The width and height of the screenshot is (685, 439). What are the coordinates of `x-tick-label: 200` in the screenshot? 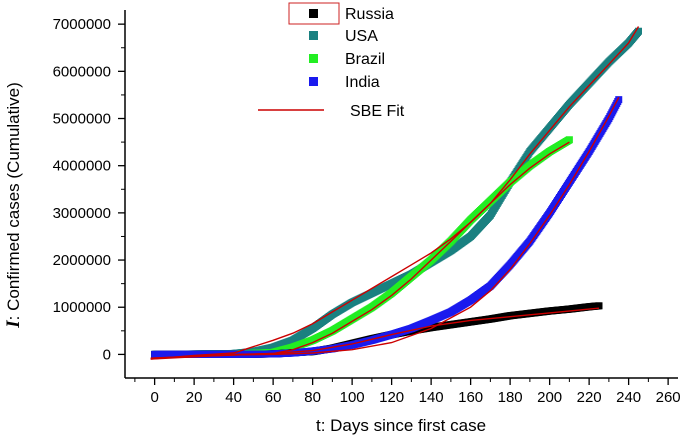 It's located at (549, 397).